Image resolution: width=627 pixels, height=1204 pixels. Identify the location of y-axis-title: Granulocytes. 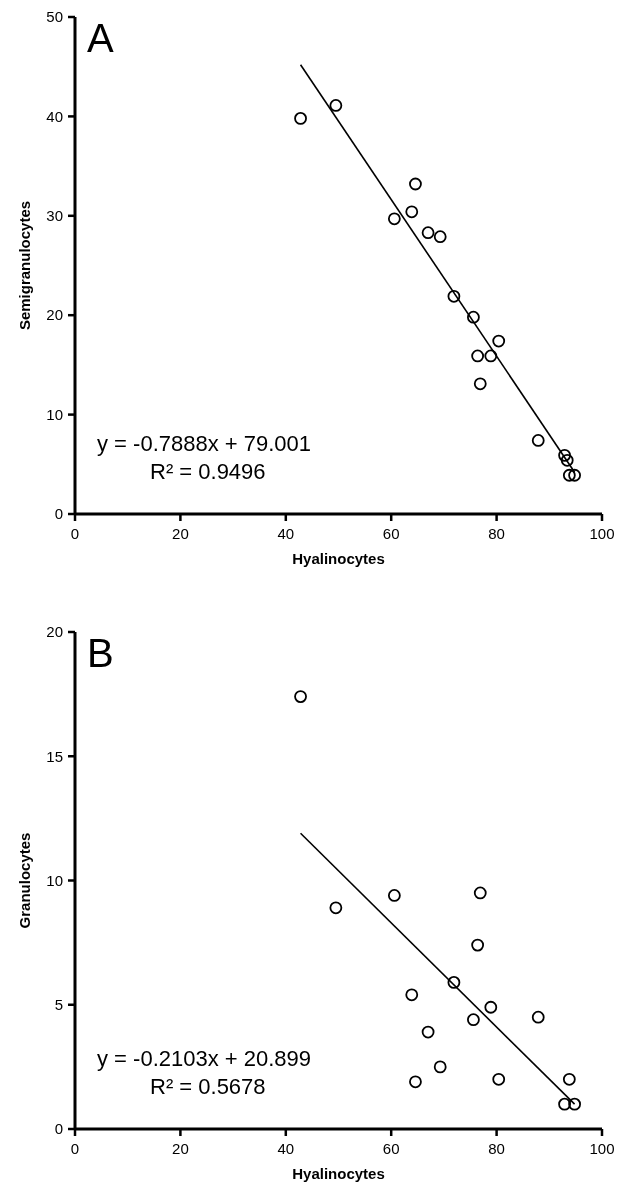
(24, 880).